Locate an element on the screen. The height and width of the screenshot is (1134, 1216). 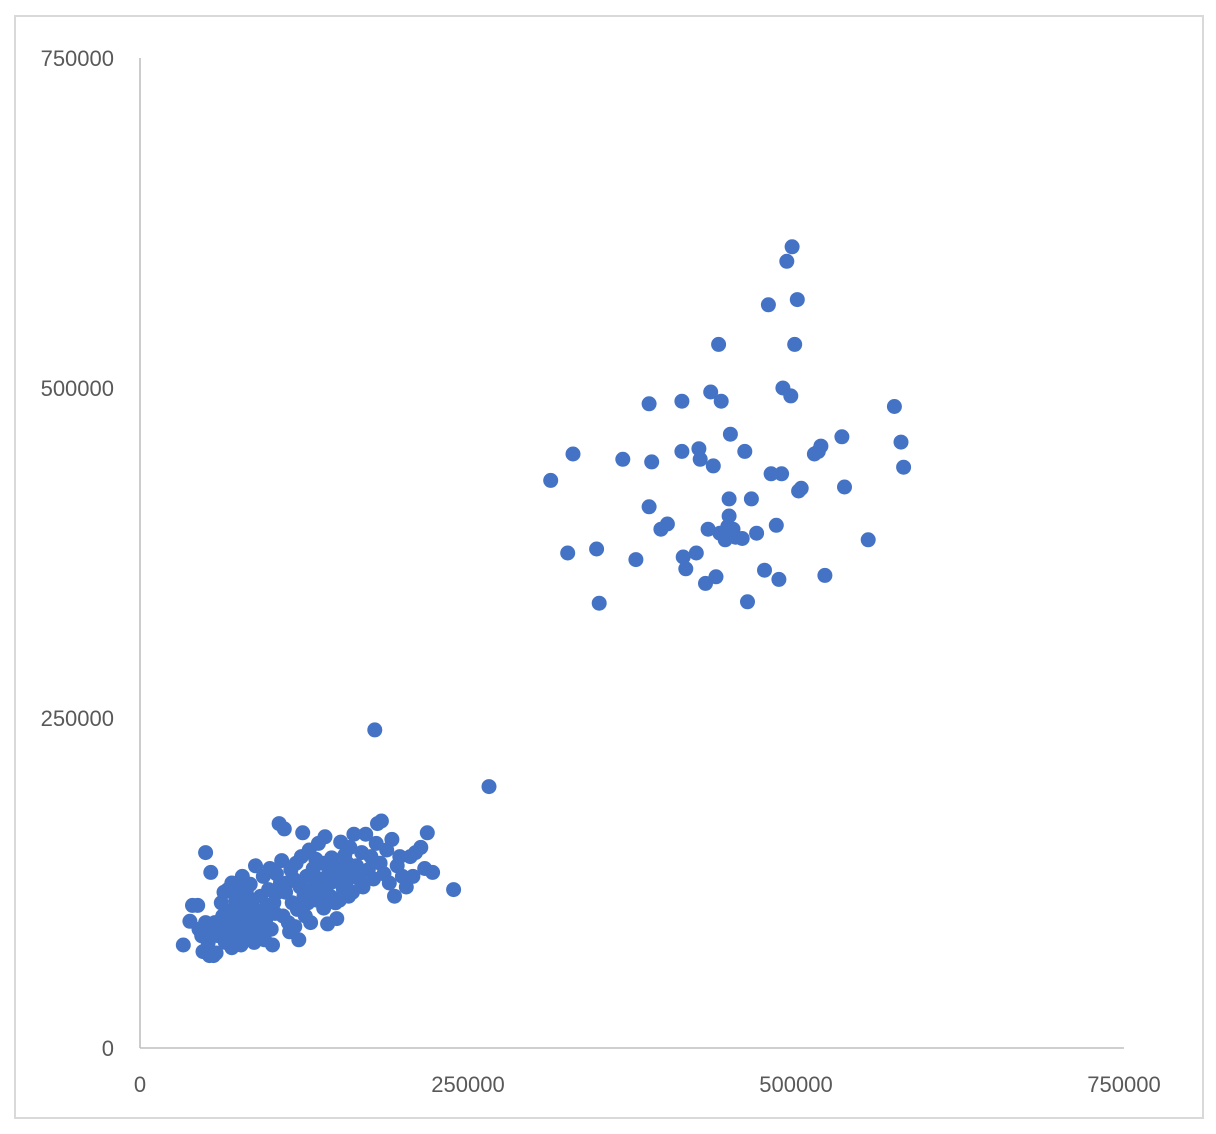
x-tick-label: 750000 is located at coordinates (1123, 1084).